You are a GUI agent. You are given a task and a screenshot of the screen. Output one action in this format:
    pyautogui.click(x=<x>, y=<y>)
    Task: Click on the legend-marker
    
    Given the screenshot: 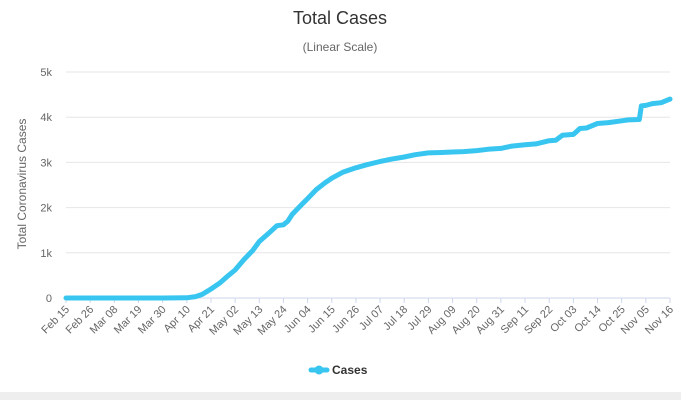 What is the action you would take?
    pyautogui.click(x=319, y=370)
    